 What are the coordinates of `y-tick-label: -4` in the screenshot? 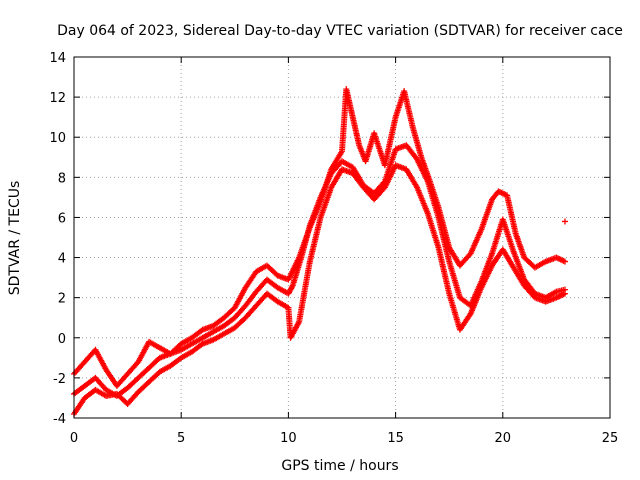 It's located at (59, 419).